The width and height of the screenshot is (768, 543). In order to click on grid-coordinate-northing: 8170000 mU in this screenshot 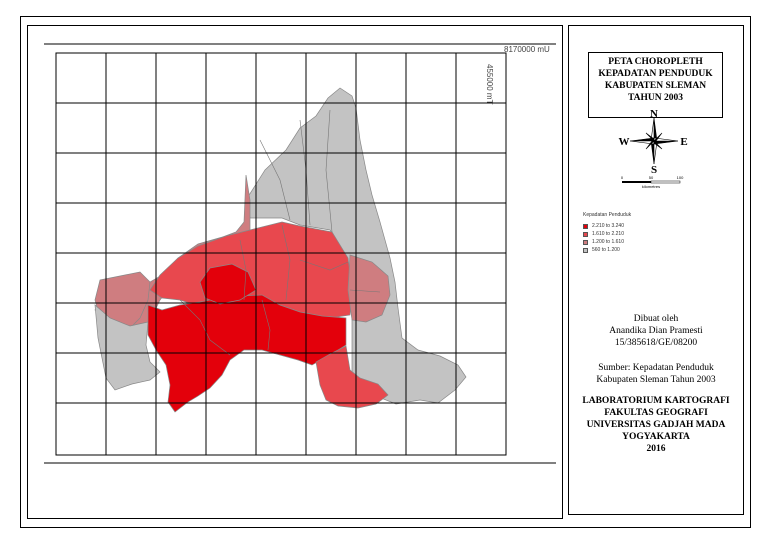, I will do `click(527, 49)`.